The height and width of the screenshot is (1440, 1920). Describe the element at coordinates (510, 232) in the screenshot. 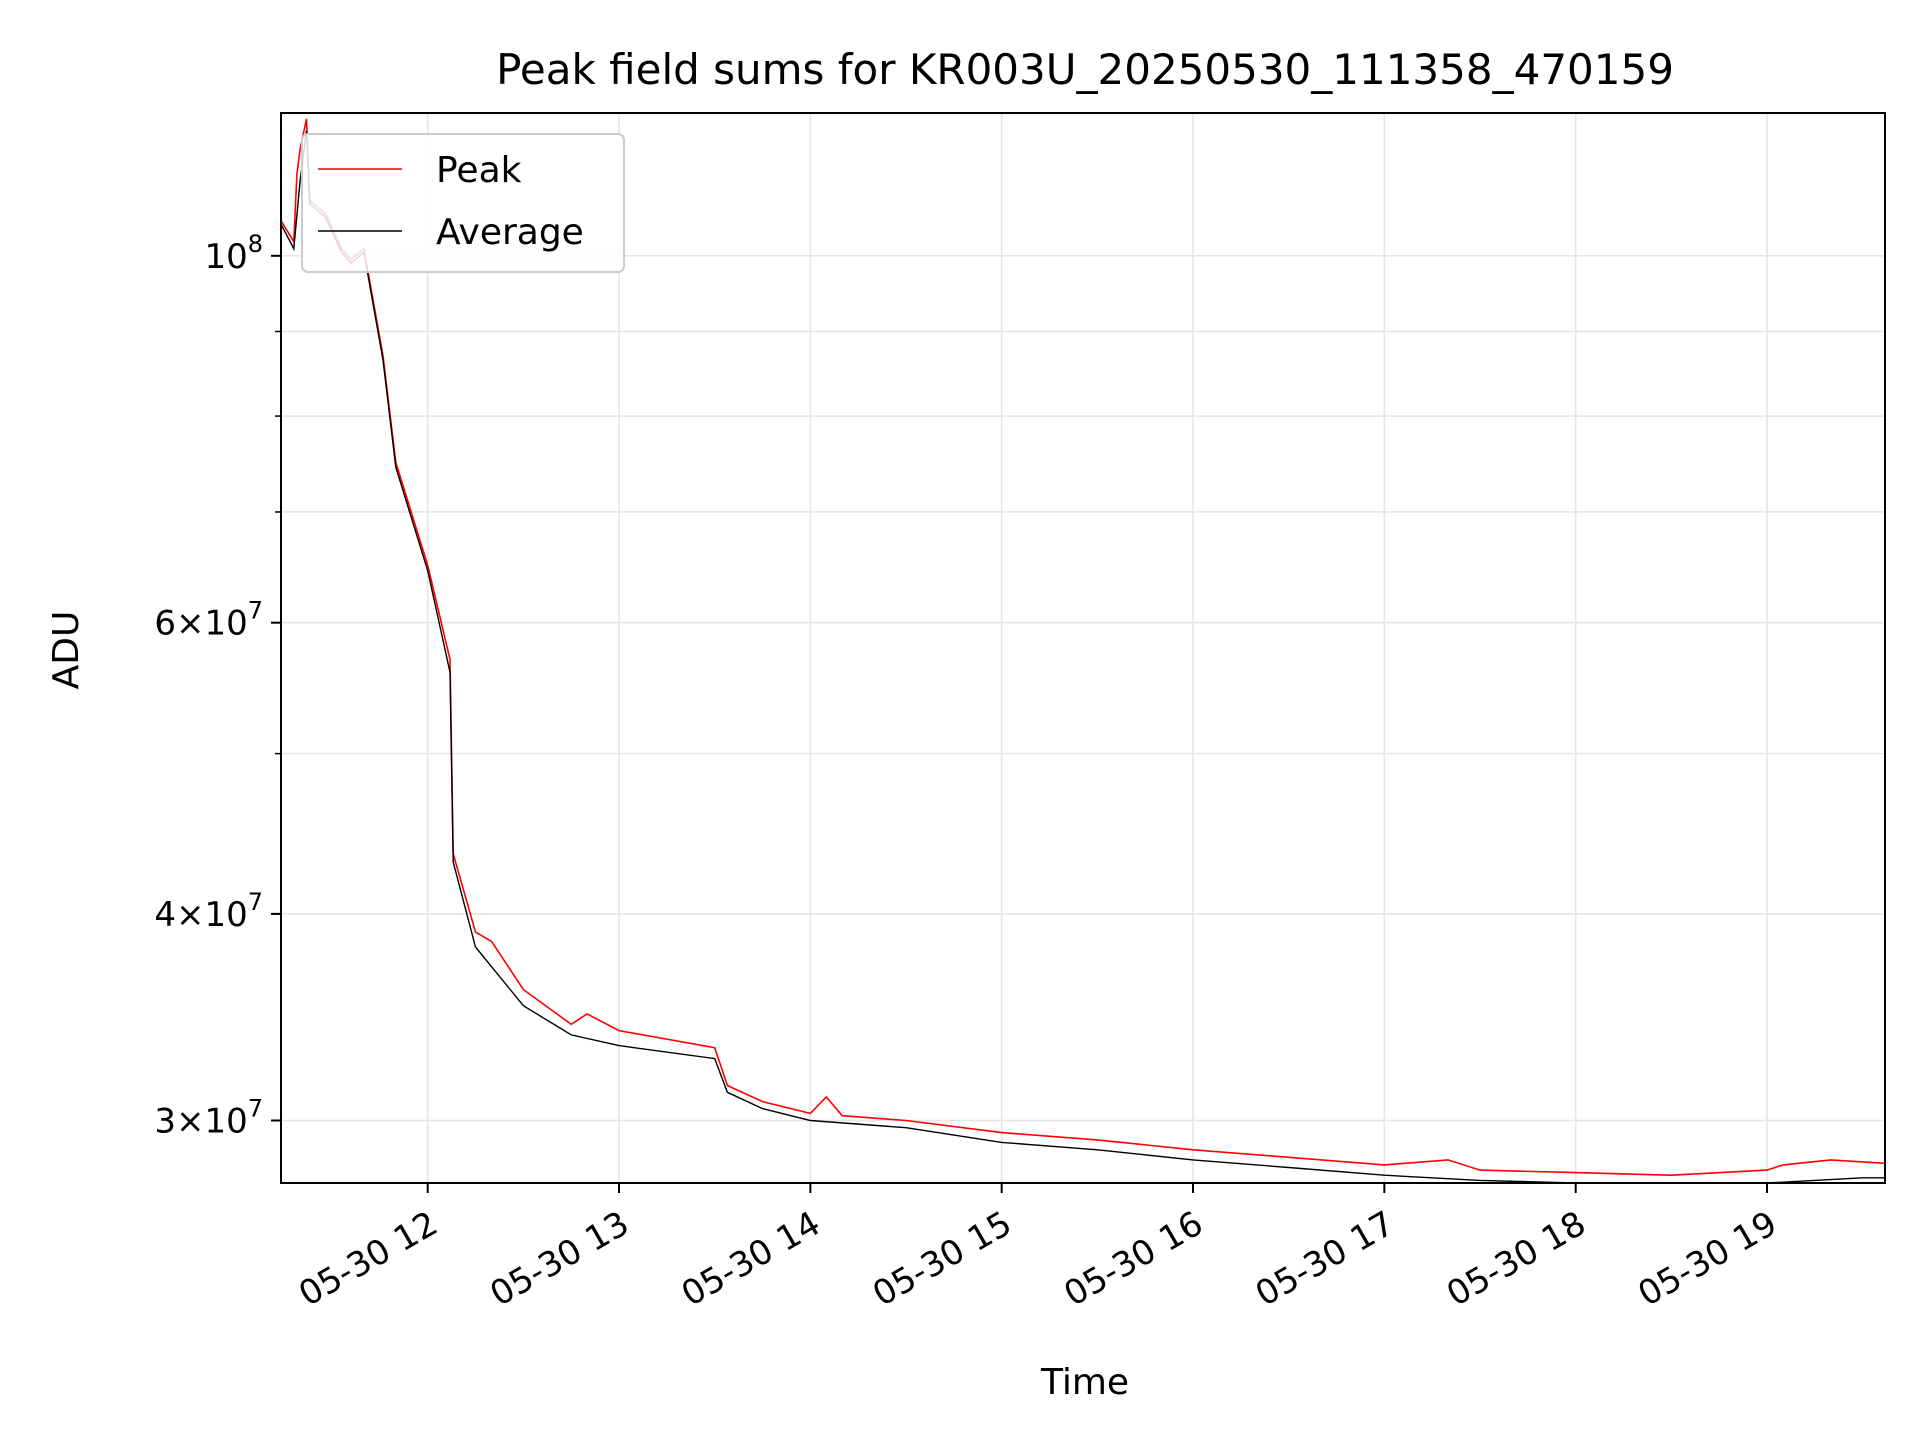

I see `legend-label-average: Average` at that location.